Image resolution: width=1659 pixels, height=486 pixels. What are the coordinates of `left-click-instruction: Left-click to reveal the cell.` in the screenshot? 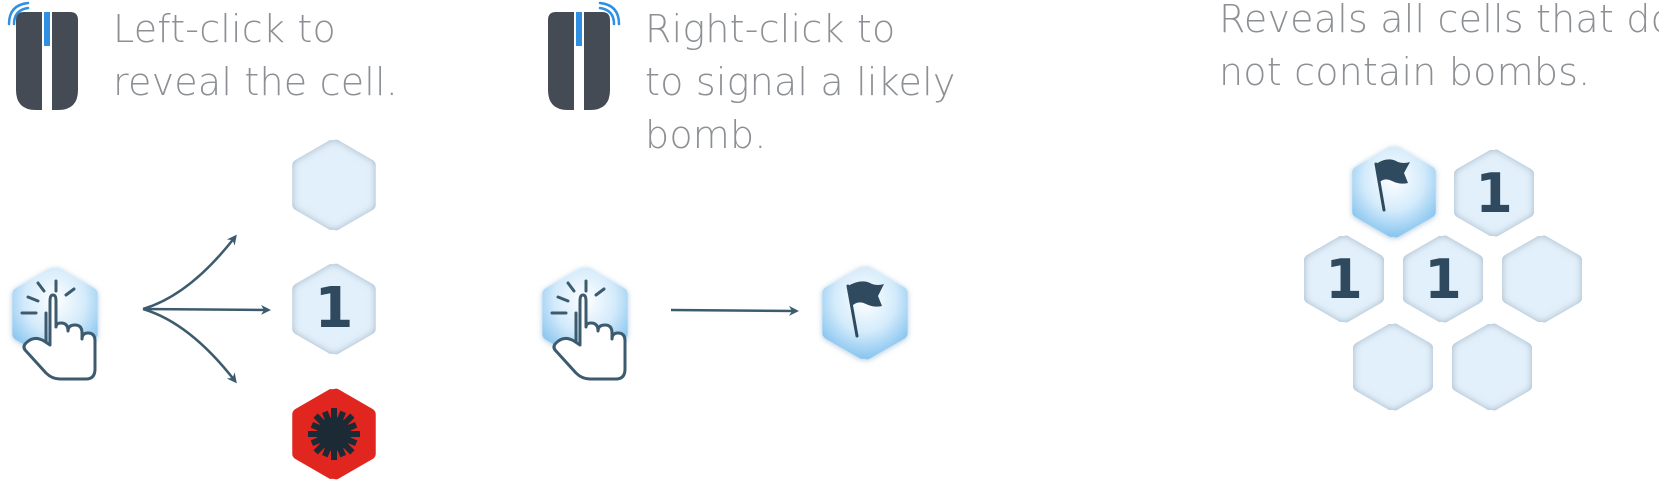 It's located at (255, 56).